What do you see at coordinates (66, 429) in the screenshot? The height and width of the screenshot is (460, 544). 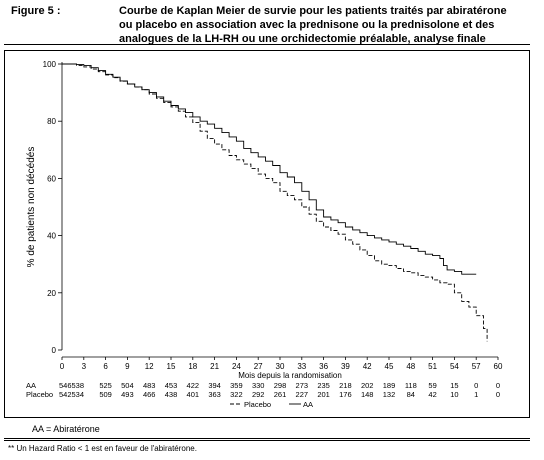 I see `abbreviation-note: AA = Abiratérone` at bounding box center [66, 429].